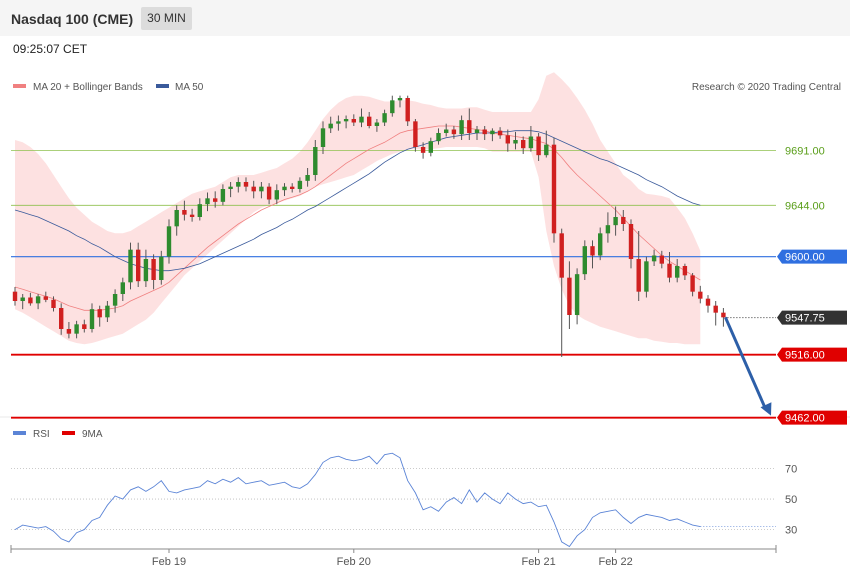  I want to click on legend-rsi-ma-label: 9MA, so click(92, 434).